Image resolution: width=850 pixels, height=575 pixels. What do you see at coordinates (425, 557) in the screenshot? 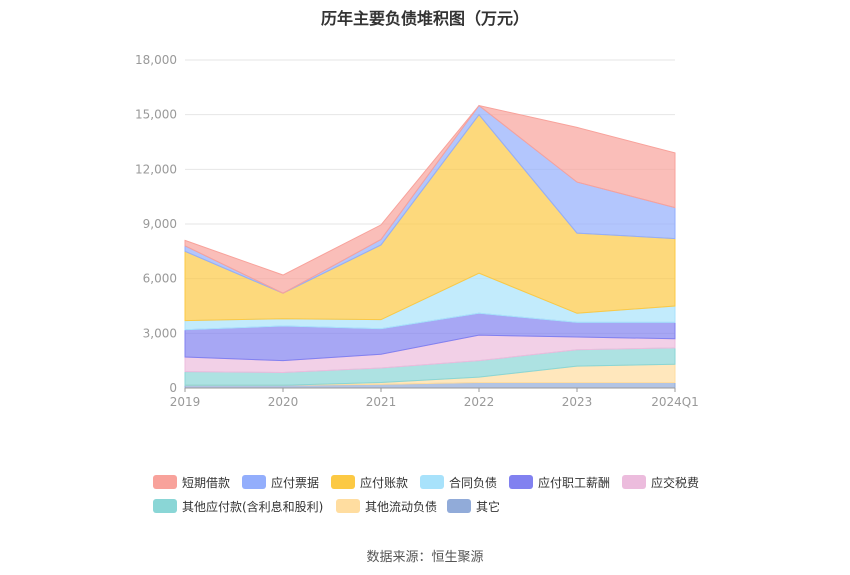
I see `data-source: 数据来源：恒生聚源` at bounding box center [425, 557].